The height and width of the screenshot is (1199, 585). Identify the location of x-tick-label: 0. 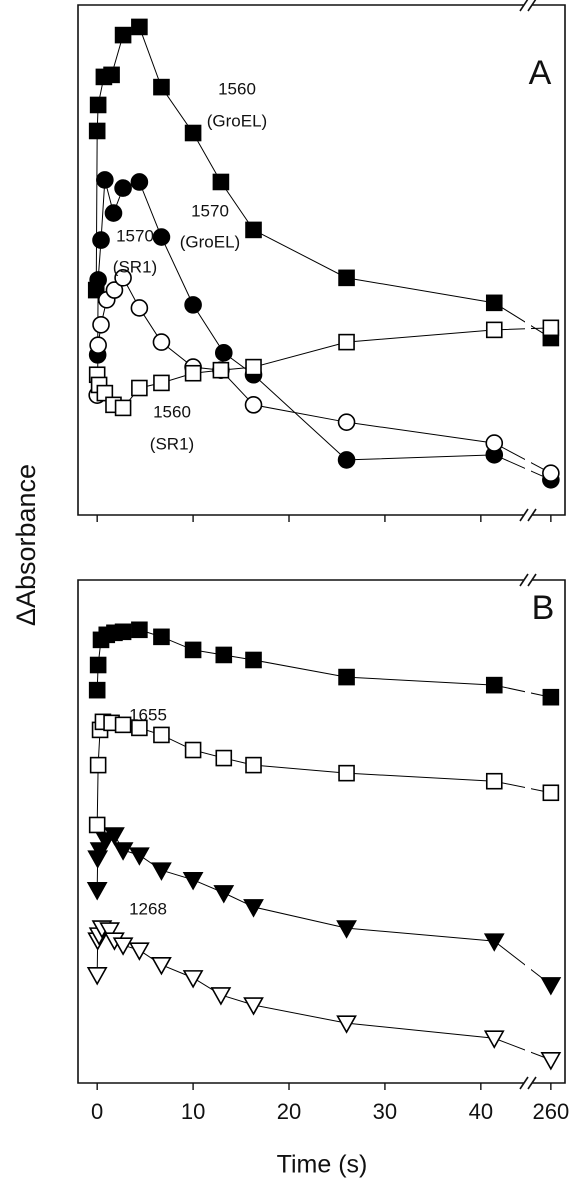
(97, 1111).